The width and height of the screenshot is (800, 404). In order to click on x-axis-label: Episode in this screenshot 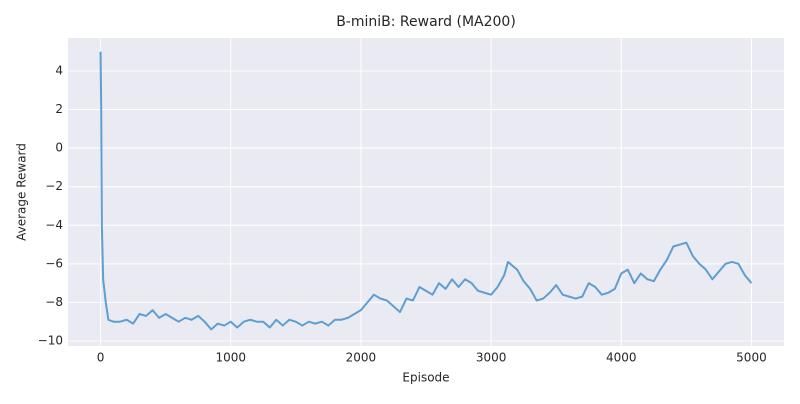, I will do `click(425, 378)`.